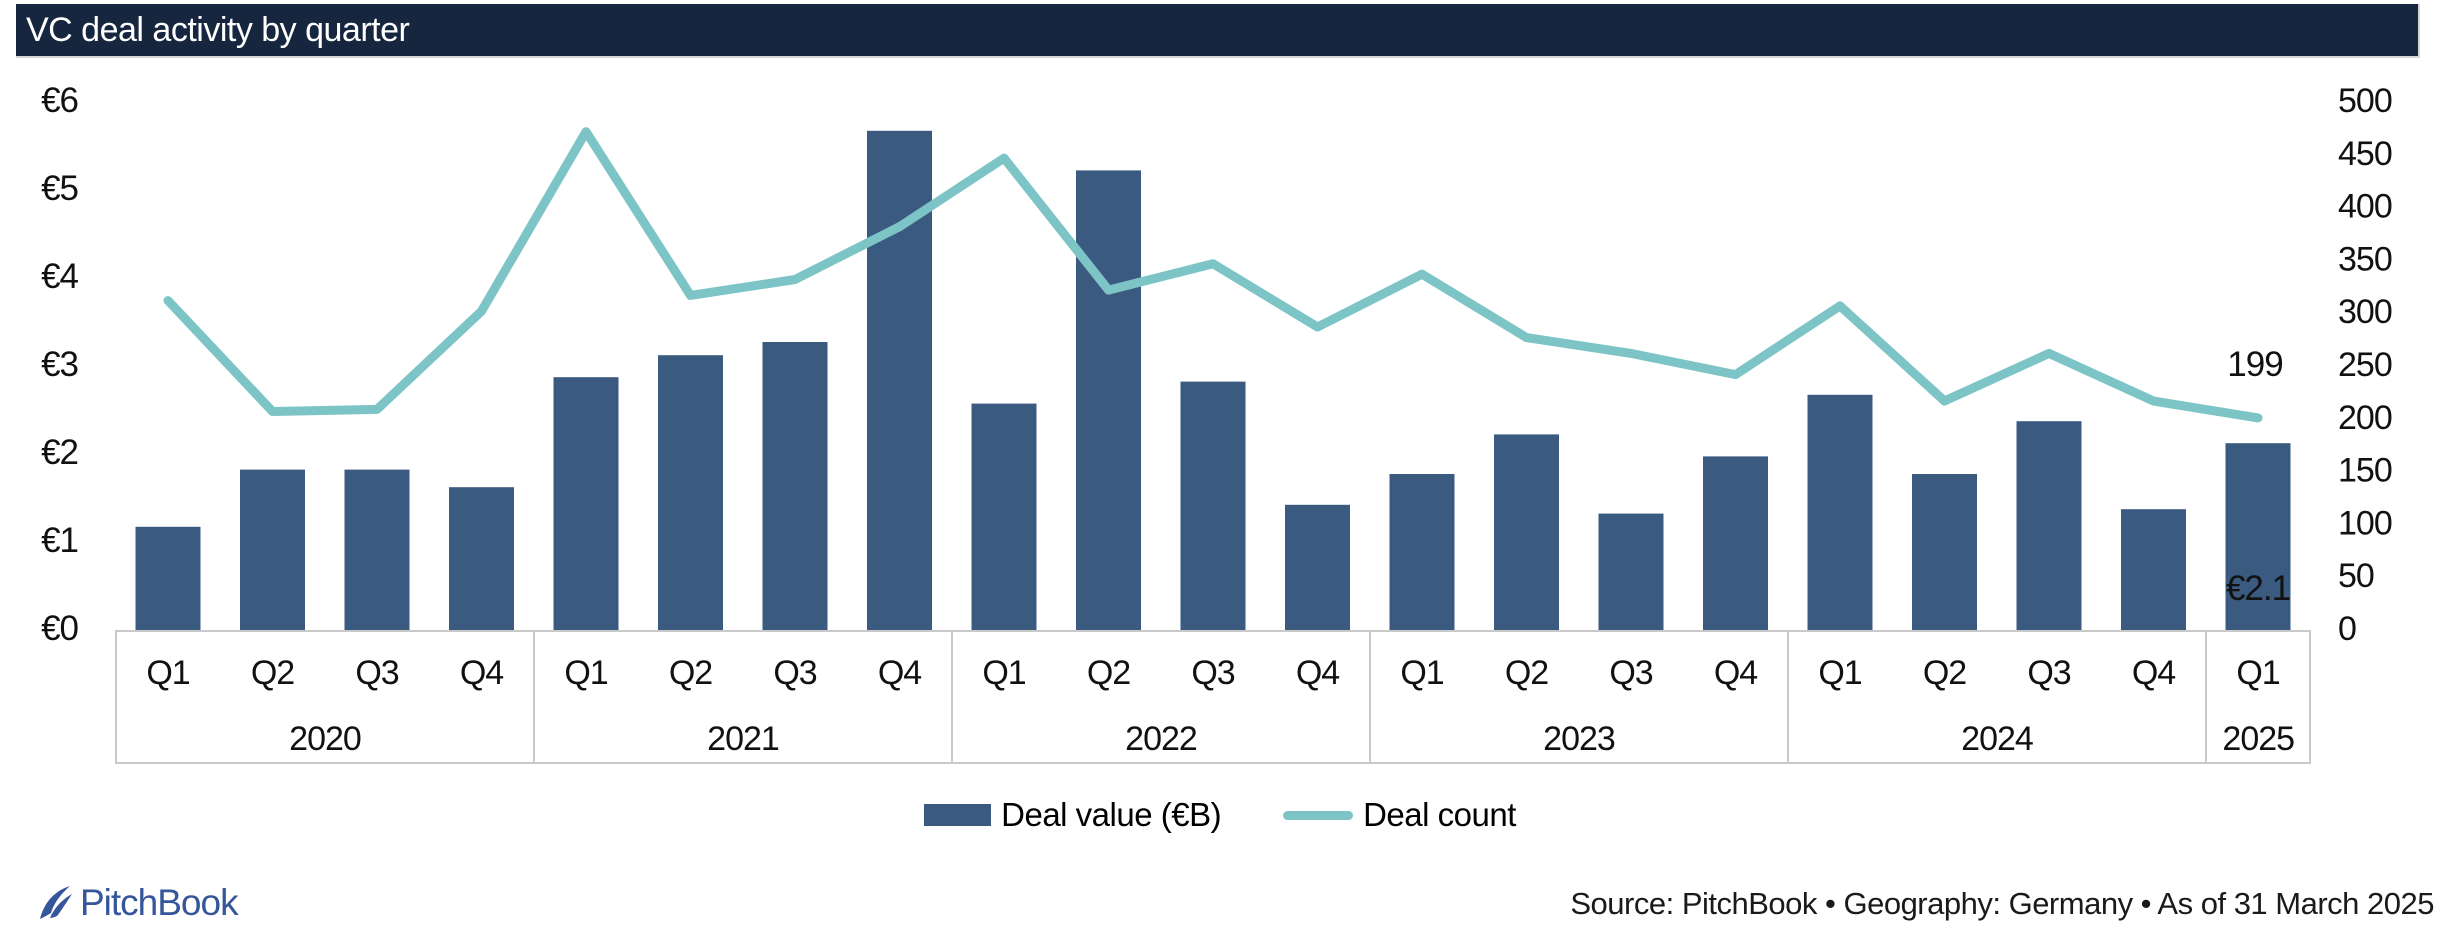 Image resolution: width=2440 pixels, height=926 pixels. Describe the element at coordinates (1218, 31) in the screenshot. I see `chart-title-bar: VC deal activity by quarter` at that location.